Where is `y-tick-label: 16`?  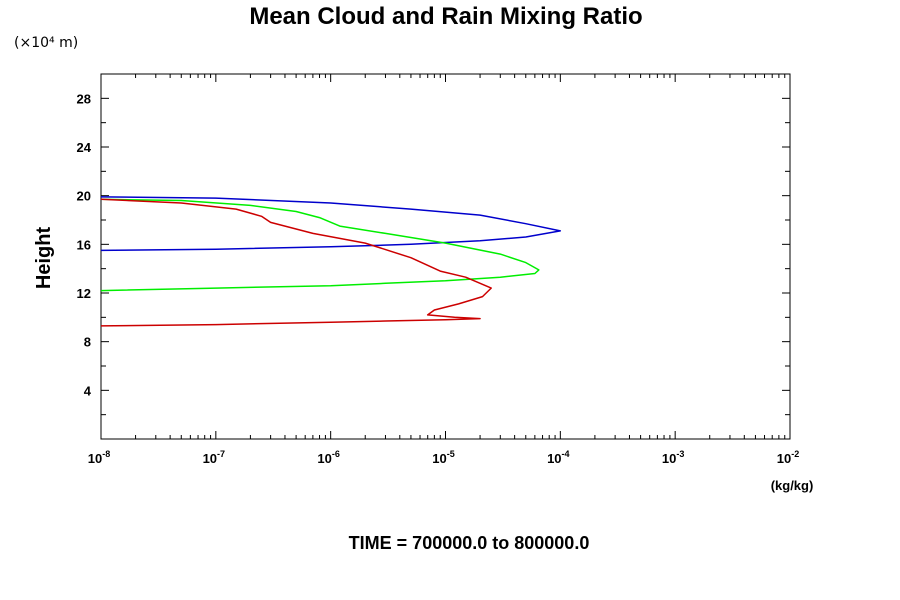
y-tick-label: 16 is located at coordinates (84, 244).